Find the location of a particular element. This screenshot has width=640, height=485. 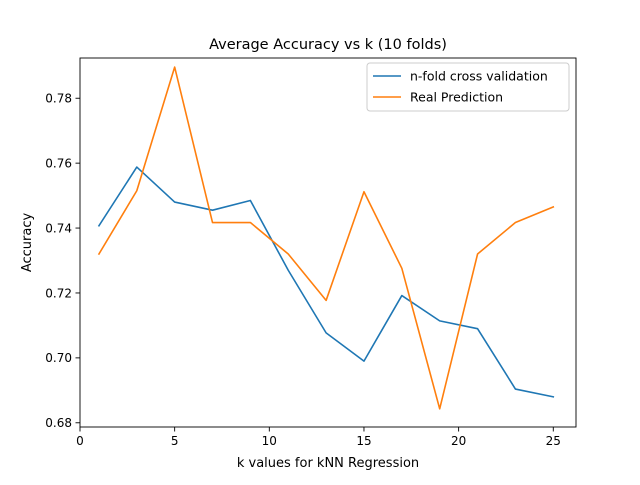

x-tick-label: 5 is located at coordinates (175, 441).